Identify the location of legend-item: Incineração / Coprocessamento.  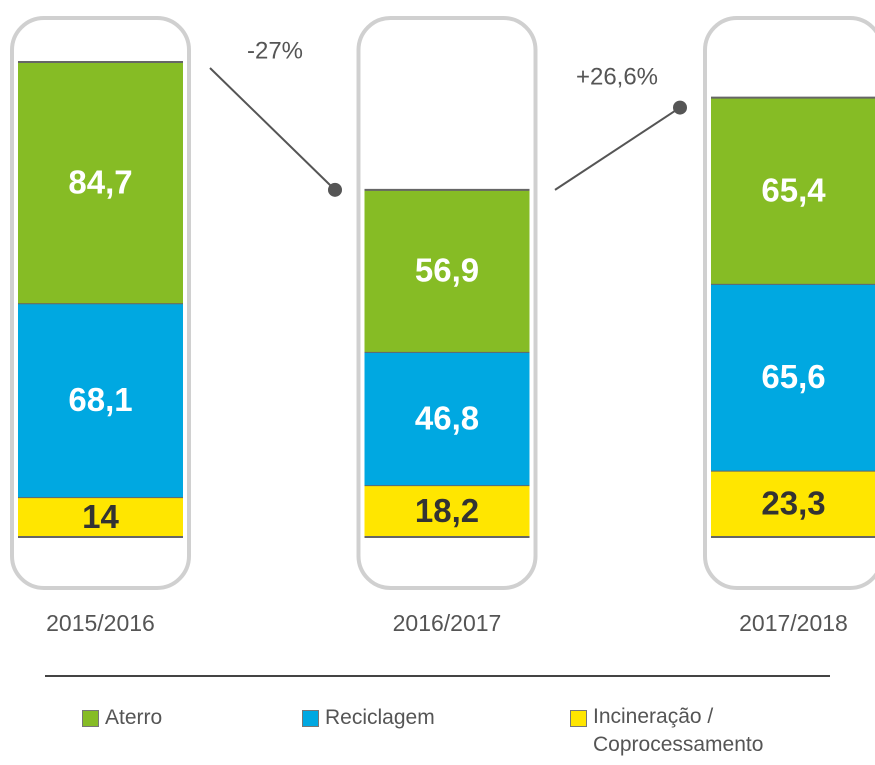
(681, 732).